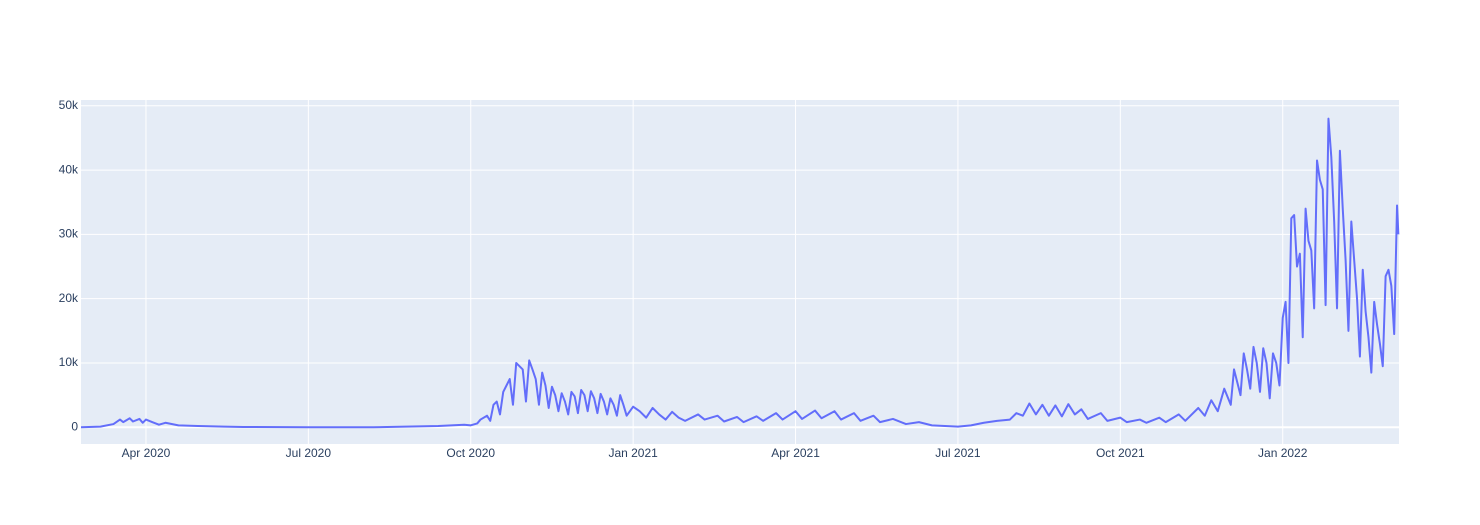 Image resolution: width=1480 pixels, height=525 pixels. I want to click on x-tick-label: Jul 2021, so click(958, 453).